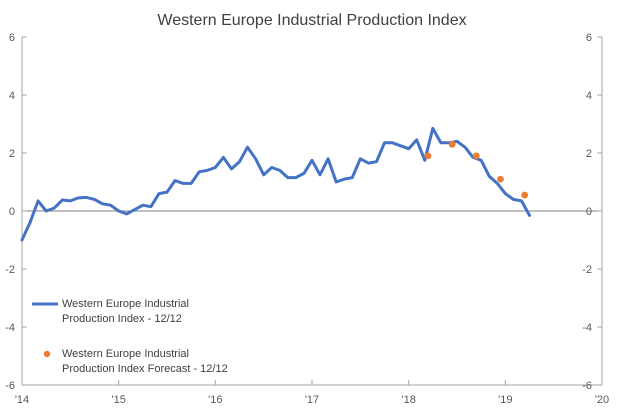 Image resolution: width=624 pixels, height=410 pixels. Describe the element at coordinates (12, 154) in the screenshot. I see `y-tick-label-left: 2` at that location.